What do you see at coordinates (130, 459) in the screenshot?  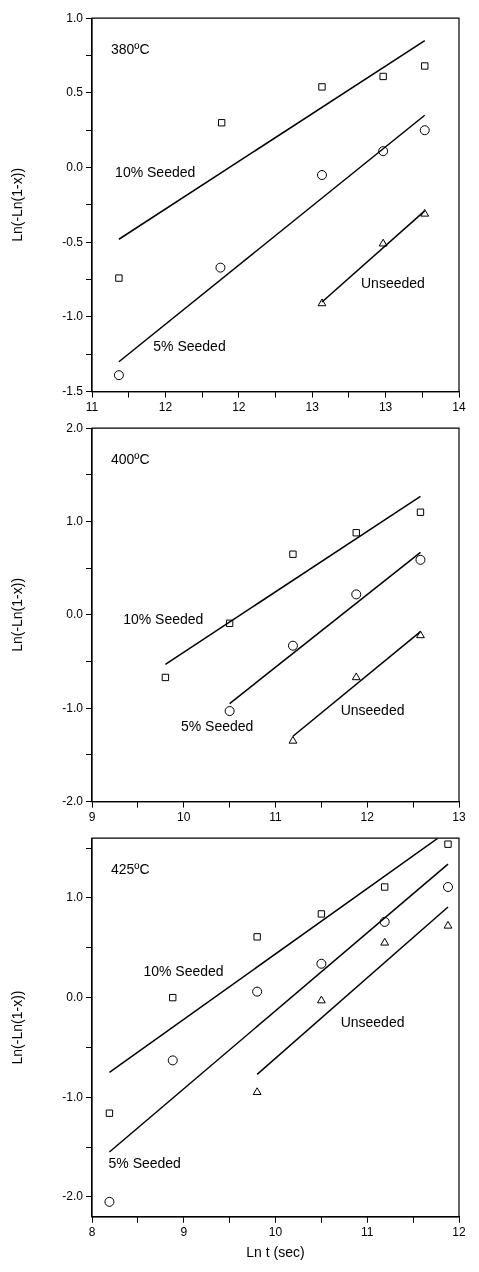 I see `text: 400ºC` at bounding box center [130, 459].